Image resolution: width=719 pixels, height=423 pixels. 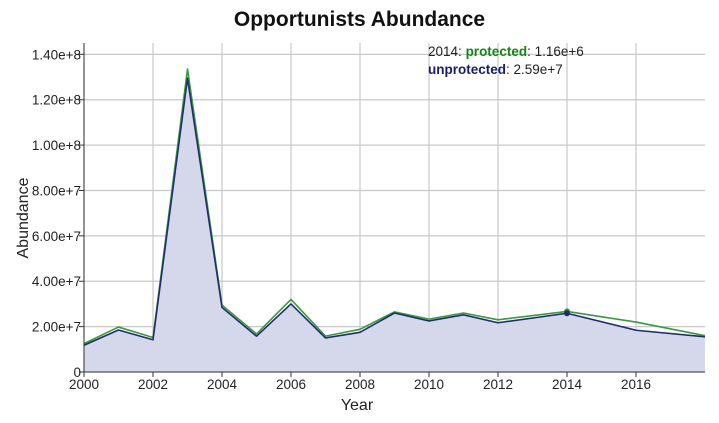 I want to click on y-tick-label: 2.00e+7, so click(x=56, y=327).